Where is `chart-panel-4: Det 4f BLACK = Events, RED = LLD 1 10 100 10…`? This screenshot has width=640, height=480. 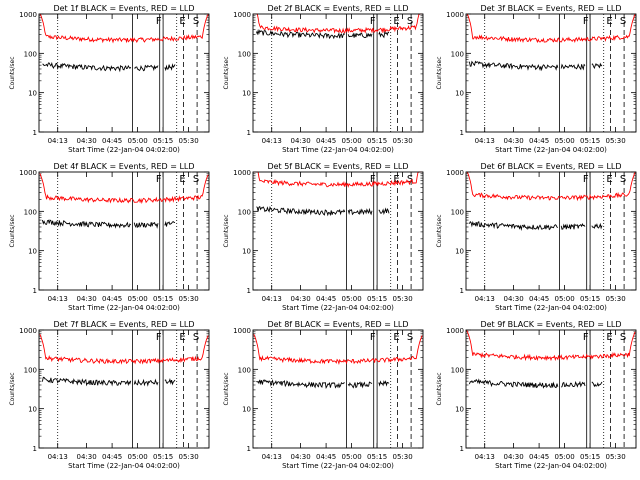
chart-panel-4: Det 4f BLACK = Events, RED = LLD 1 10 100 10… is located at coordinates (109, 237).